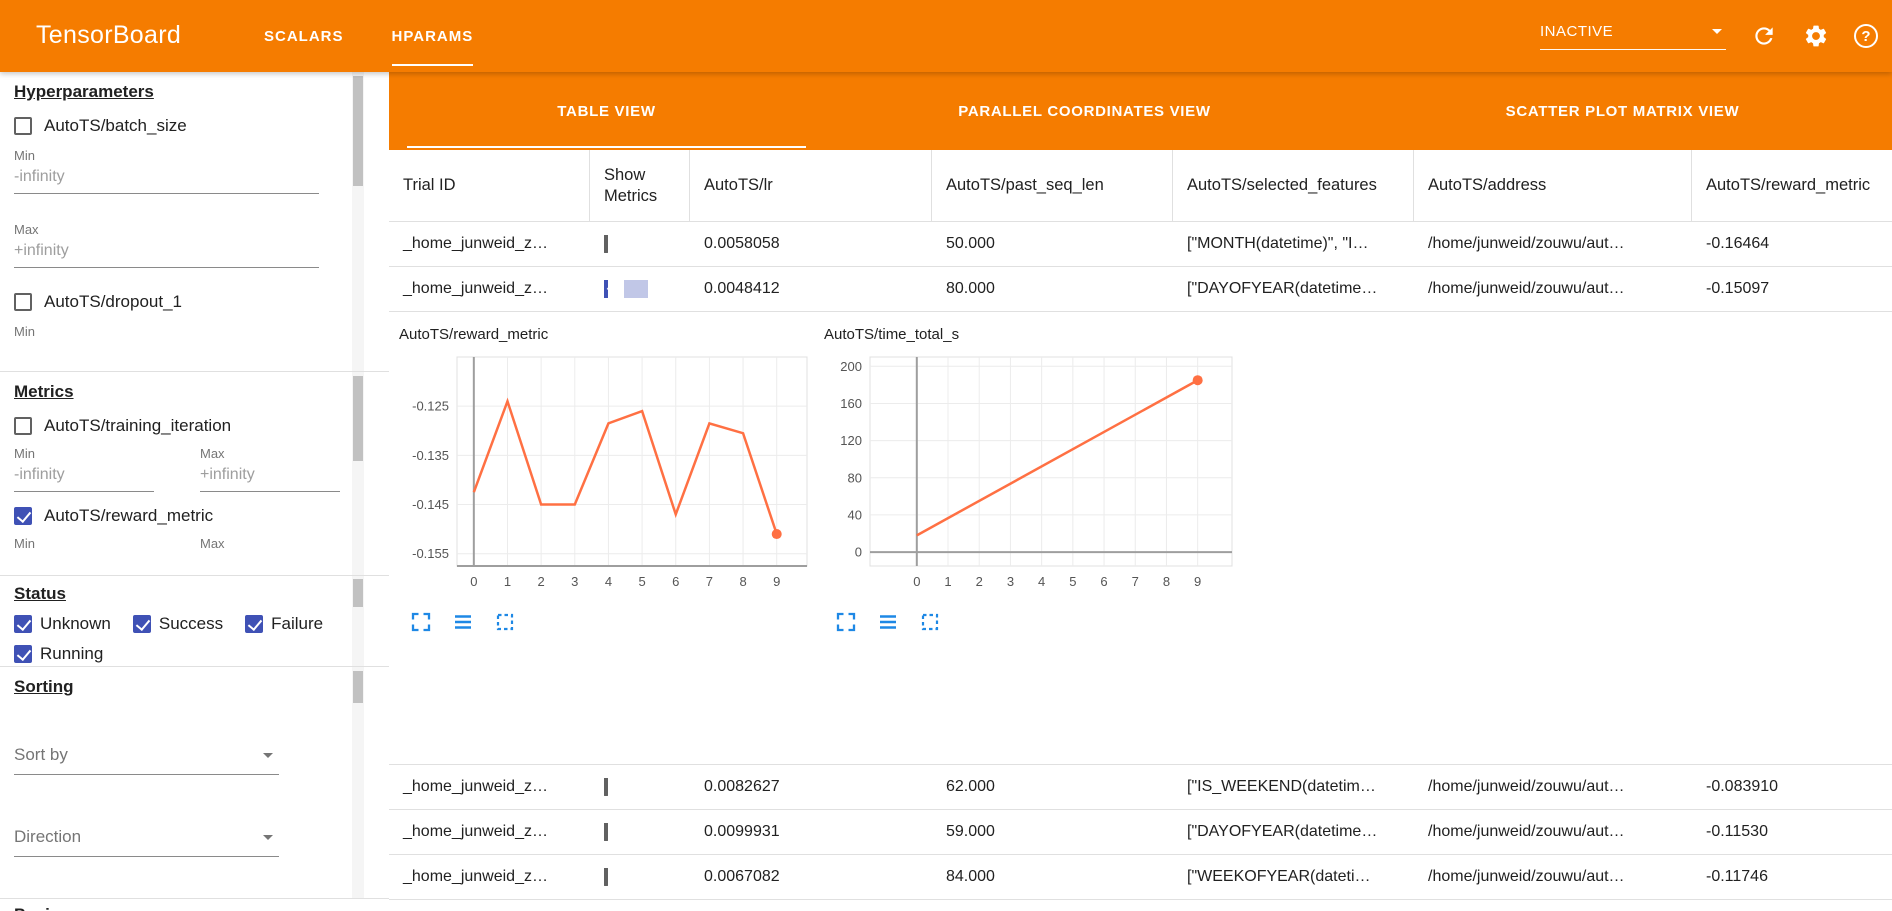  I want to click on svg-text: 5, so click(1072, 581).